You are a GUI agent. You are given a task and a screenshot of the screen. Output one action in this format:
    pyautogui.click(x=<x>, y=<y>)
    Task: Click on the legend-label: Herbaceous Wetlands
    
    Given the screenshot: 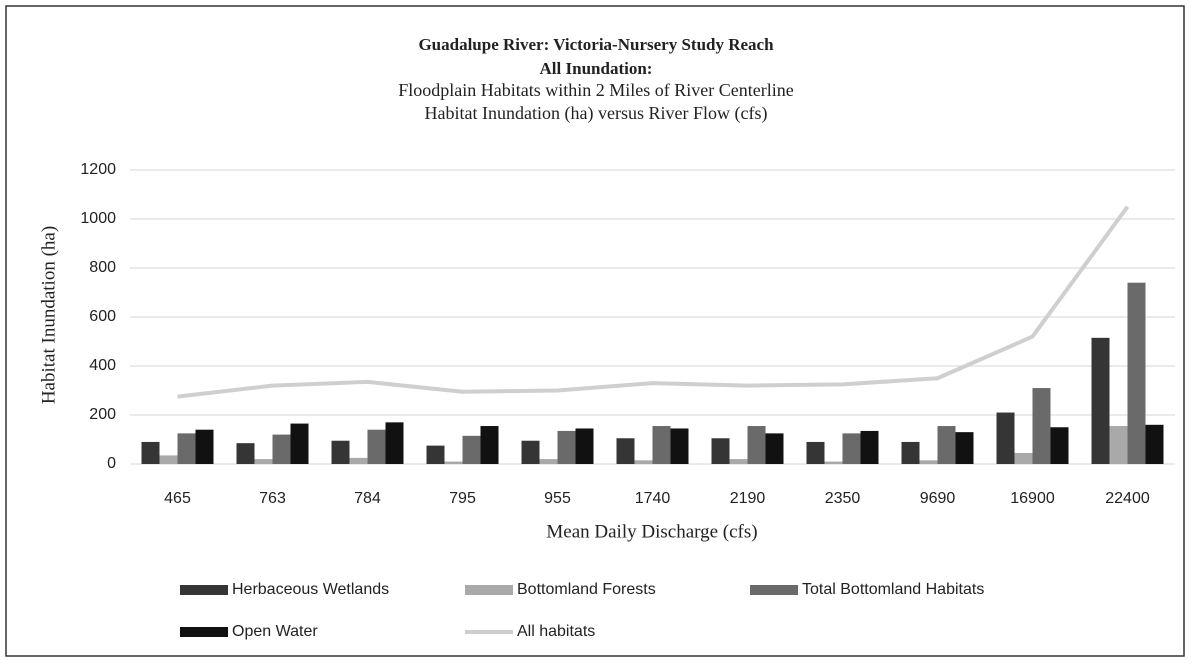 What is the action you would take?
    pyautogui.click(x=310, y=589)
    